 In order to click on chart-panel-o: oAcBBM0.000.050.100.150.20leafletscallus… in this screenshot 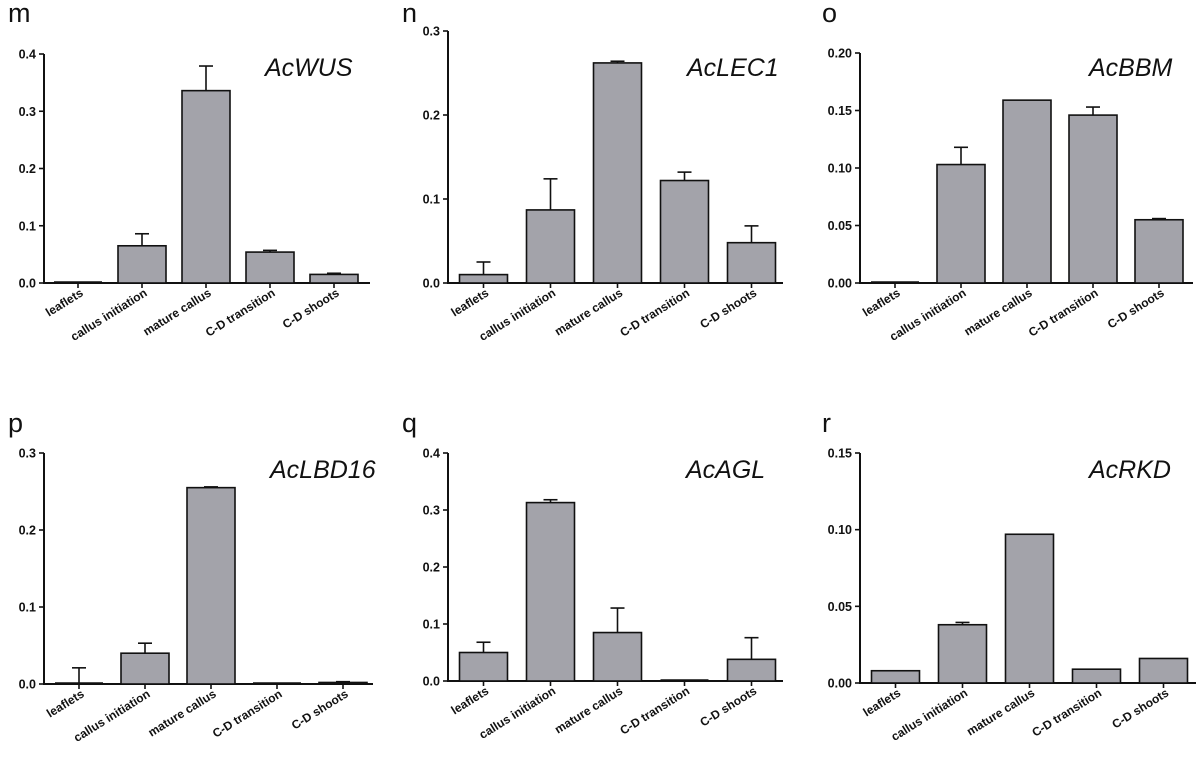, I will do `click(1007, 172)`.